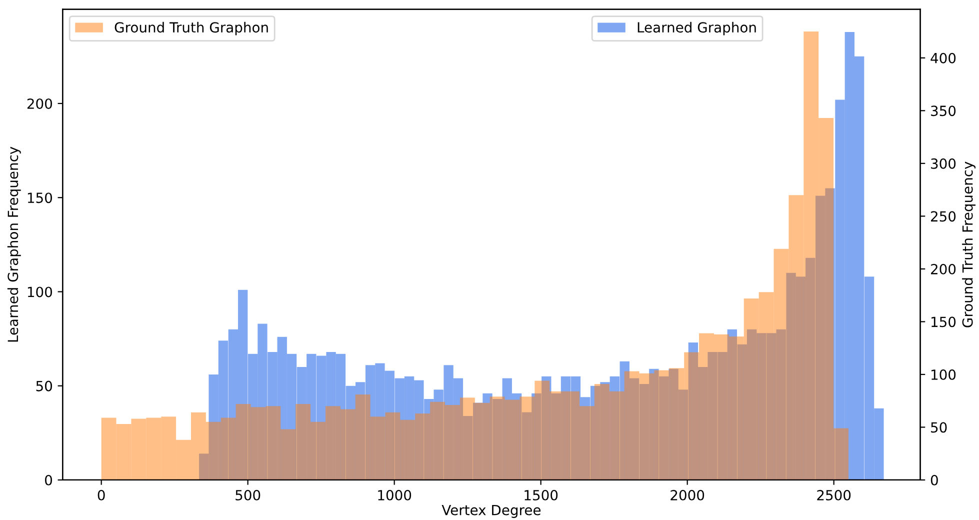 This screenshot has height=520, width=979. I want to click on legend-label: Ground Truth Graphon, so click(191, 29).